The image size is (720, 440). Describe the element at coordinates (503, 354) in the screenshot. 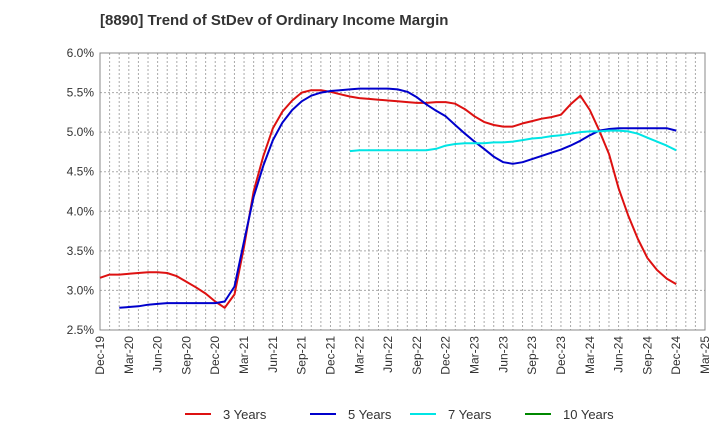

I see `x-tick-label: Jun-23` at that location.